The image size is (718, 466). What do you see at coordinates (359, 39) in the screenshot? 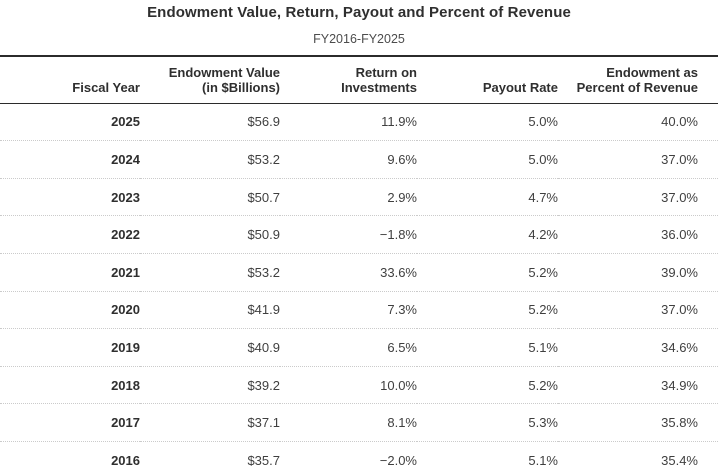
I see `chart-subtitle: FY2016-FY2025` at bounding box center [359, 39].